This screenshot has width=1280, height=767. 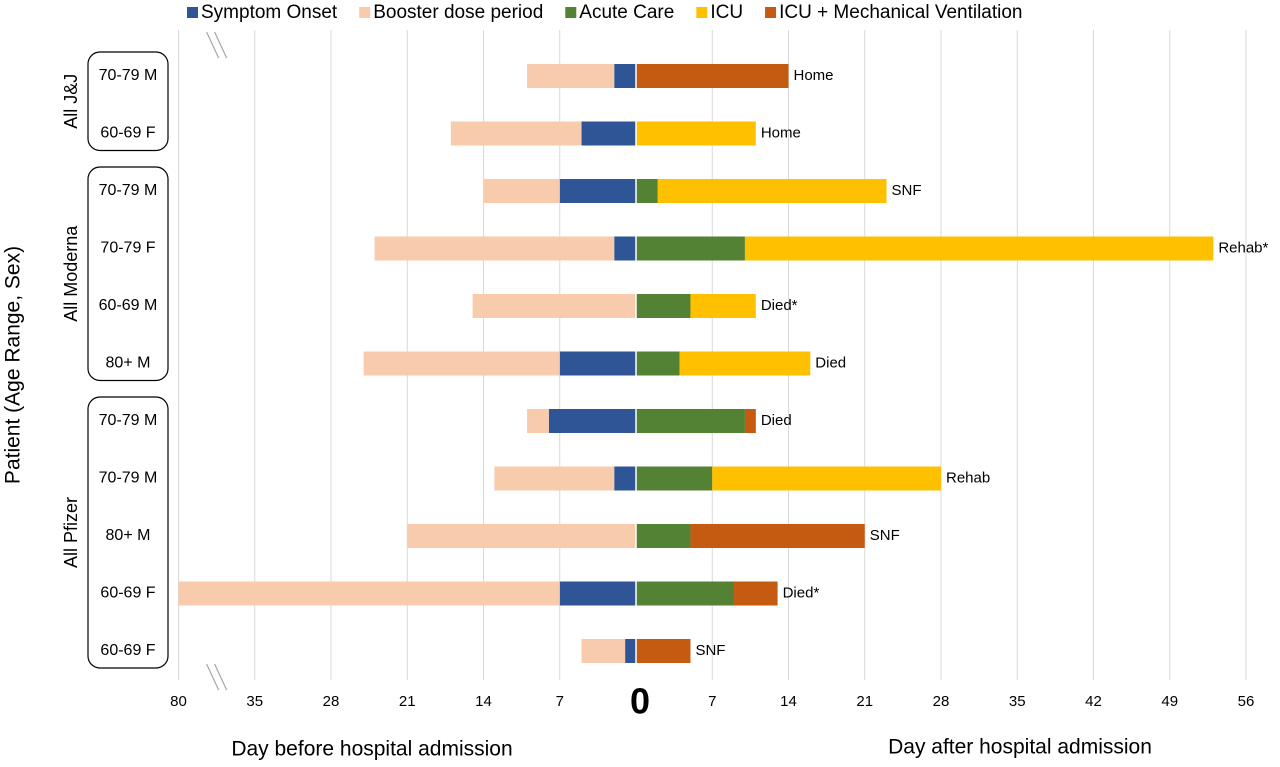 I want to click on legend-label: Acute Care, so click(x=626, y=12).